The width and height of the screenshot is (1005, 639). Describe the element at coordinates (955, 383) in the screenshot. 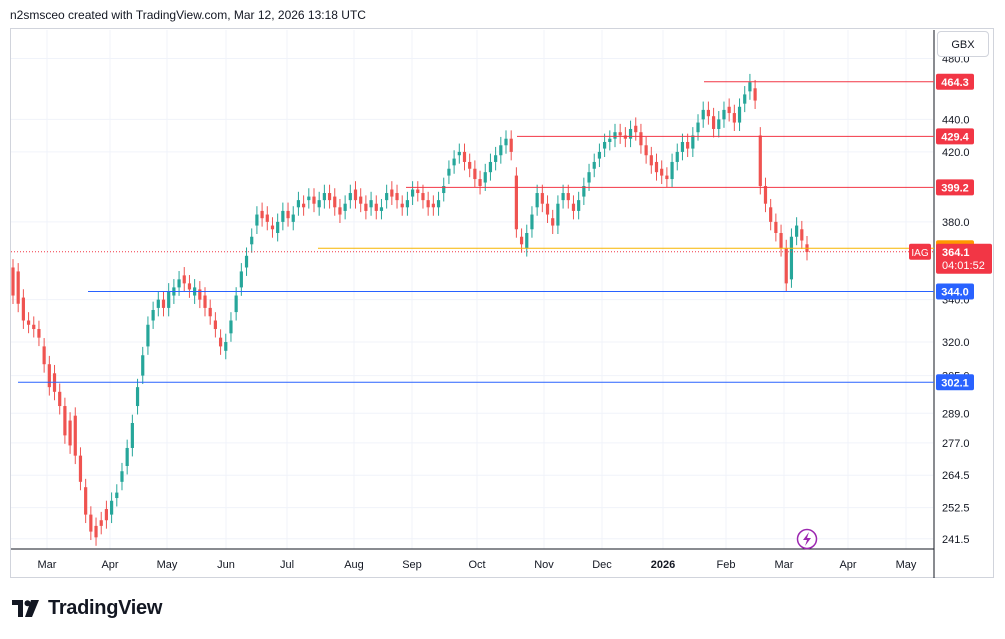

I see `level-label: 302.1` at that location.